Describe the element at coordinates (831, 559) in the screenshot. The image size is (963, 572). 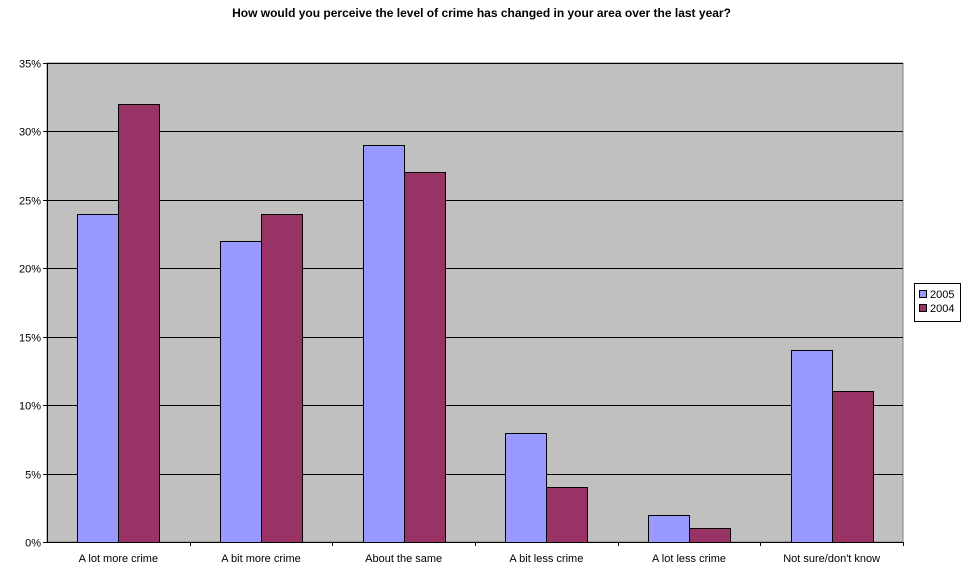
I see `x-tick-label: Not sure/don't know` at that location.